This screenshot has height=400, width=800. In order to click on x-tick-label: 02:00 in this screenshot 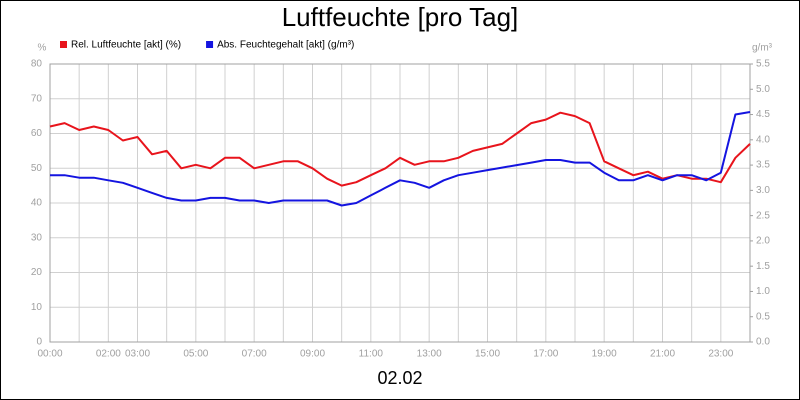, I will do `click(108, 354)`.